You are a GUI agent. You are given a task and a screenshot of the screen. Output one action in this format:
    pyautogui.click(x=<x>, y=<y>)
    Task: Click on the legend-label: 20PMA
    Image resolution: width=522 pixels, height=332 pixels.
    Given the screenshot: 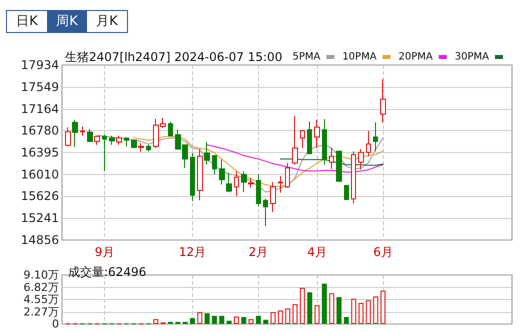 What is the action you would take?
    pyautogui.click(x=415, y=57)
    